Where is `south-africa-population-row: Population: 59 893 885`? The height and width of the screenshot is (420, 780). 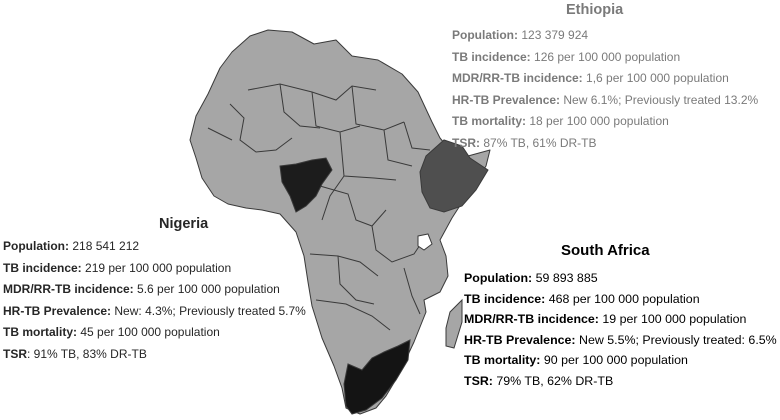
south-africa-population-row: Population: 59 893 885 is located at coordinates (620, 278).